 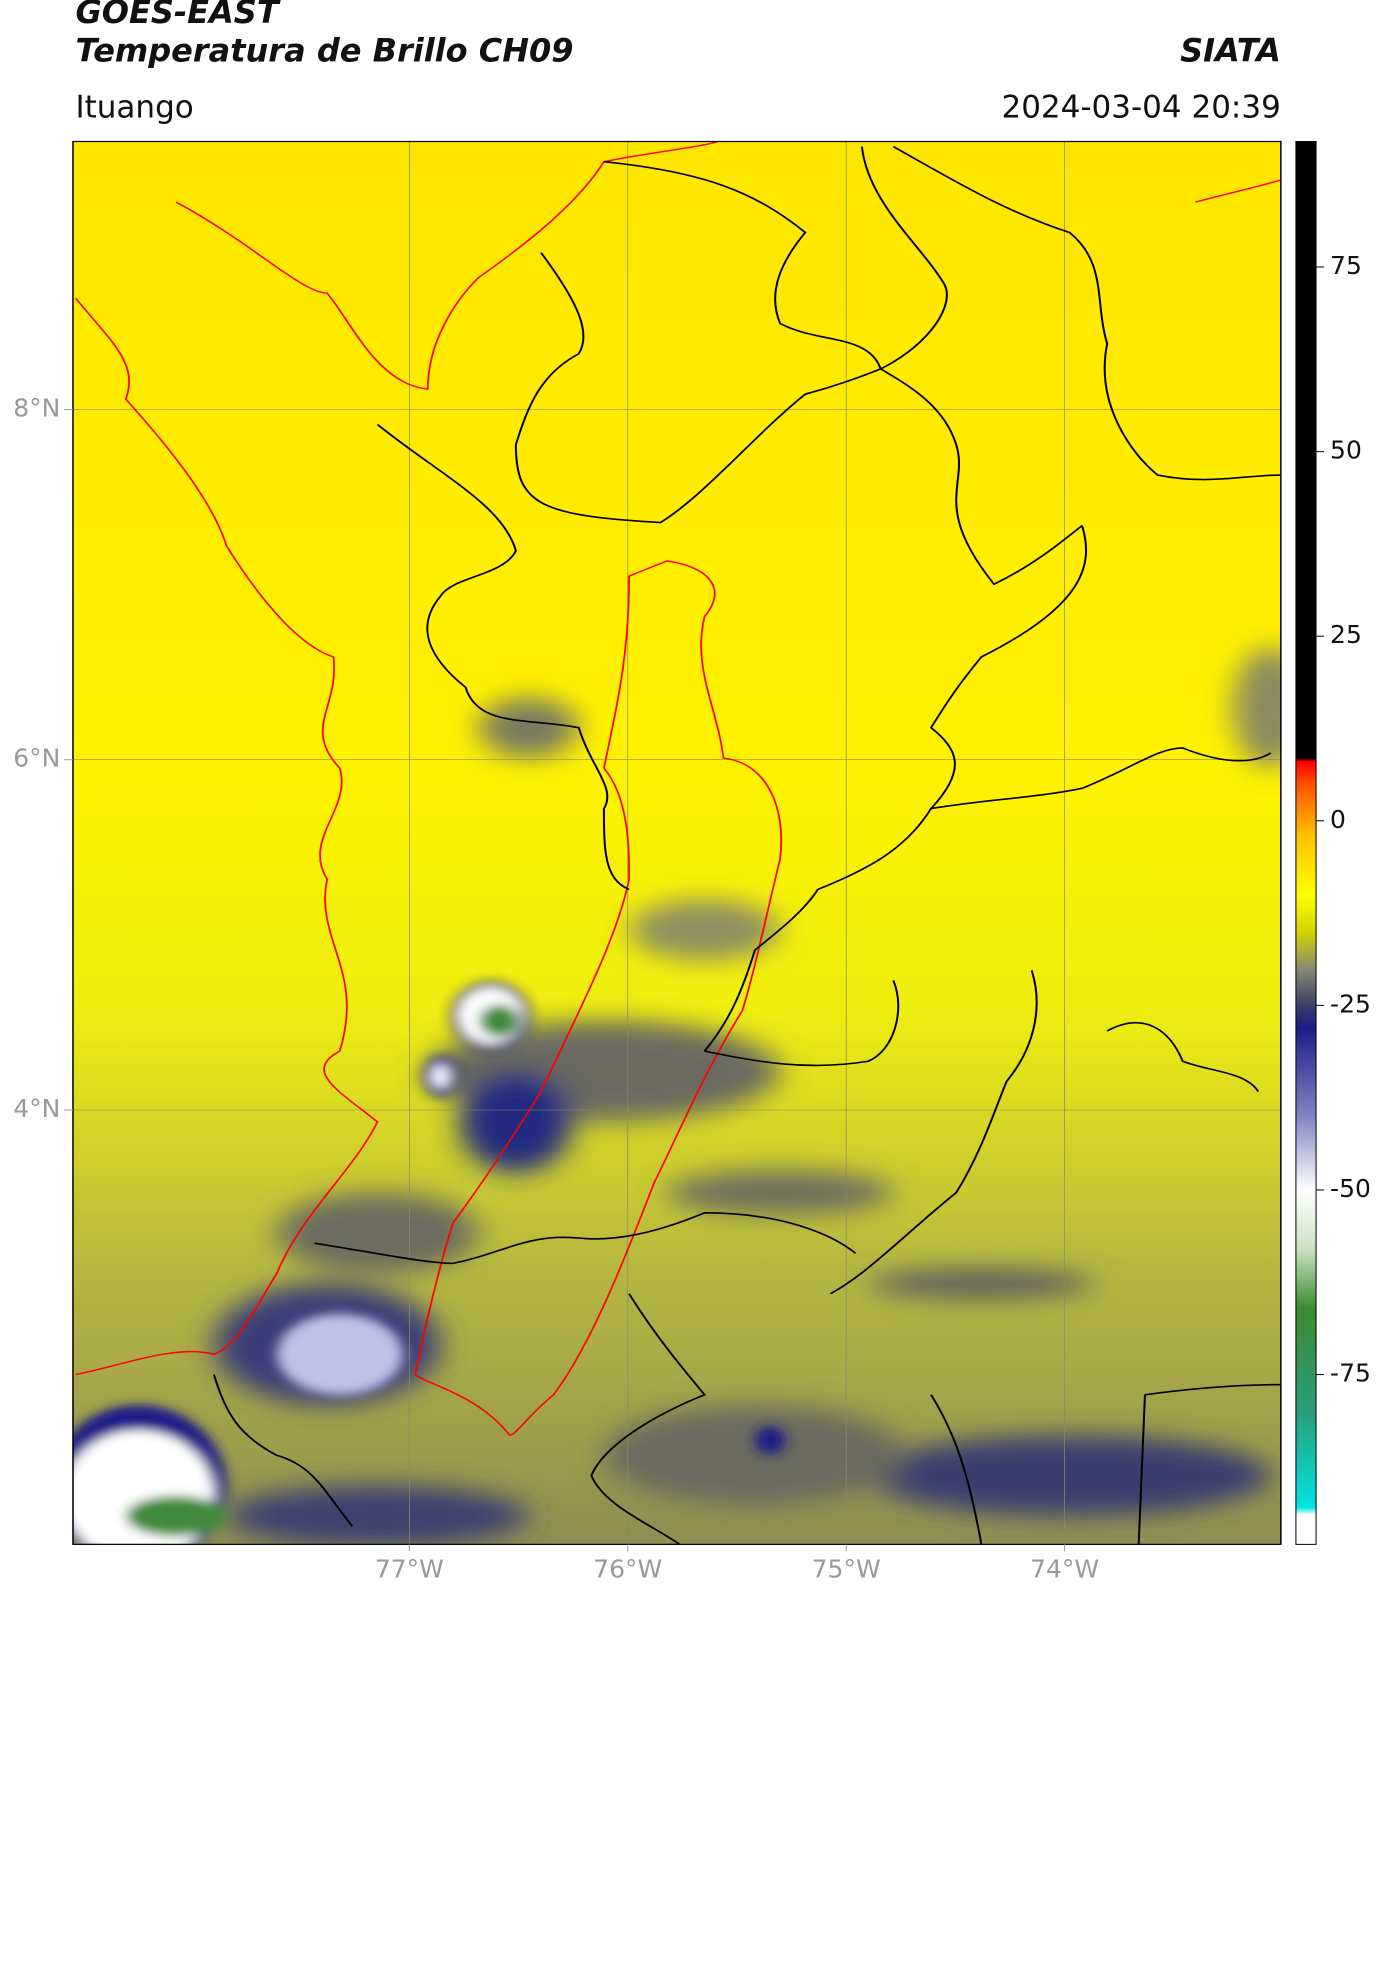 What do you see at coordinates (36, 407) in the screenshot?
I see `lat-tick-label: 8°N` at bounding box center [36, 407].